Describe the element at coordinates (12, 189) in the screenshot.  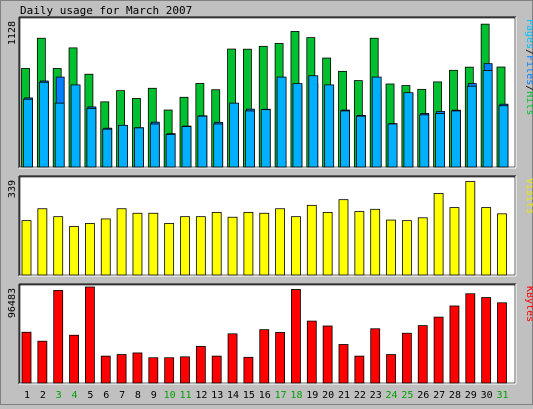
I see `ymax-label-visits: 339` at that location.